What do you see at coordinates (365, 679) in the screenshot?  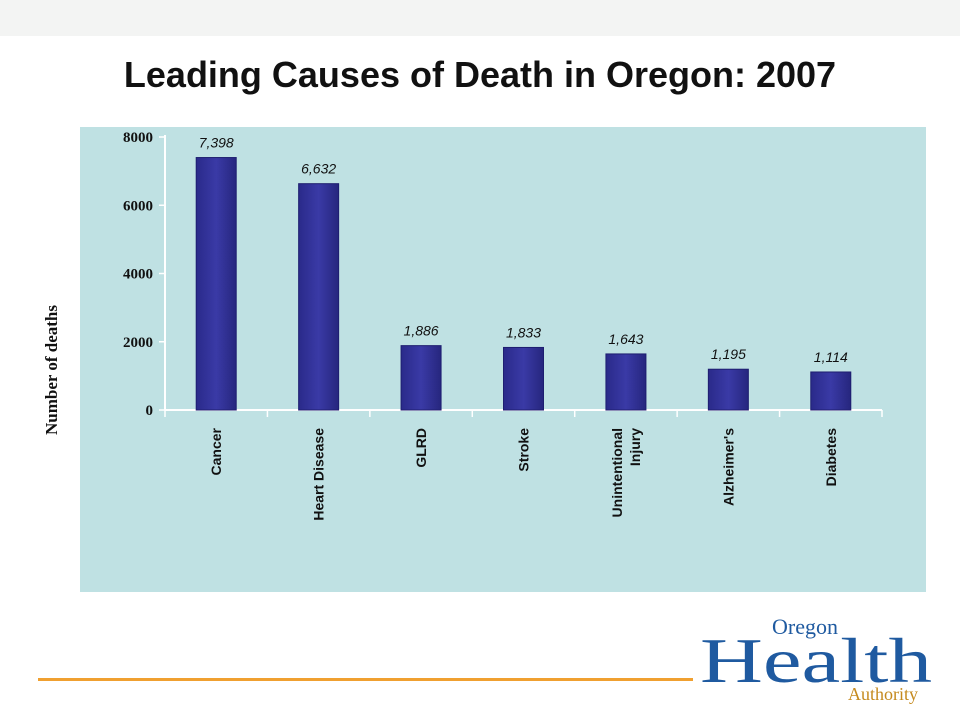 I see `footer-accent-line` at bounding box center [365, 679].